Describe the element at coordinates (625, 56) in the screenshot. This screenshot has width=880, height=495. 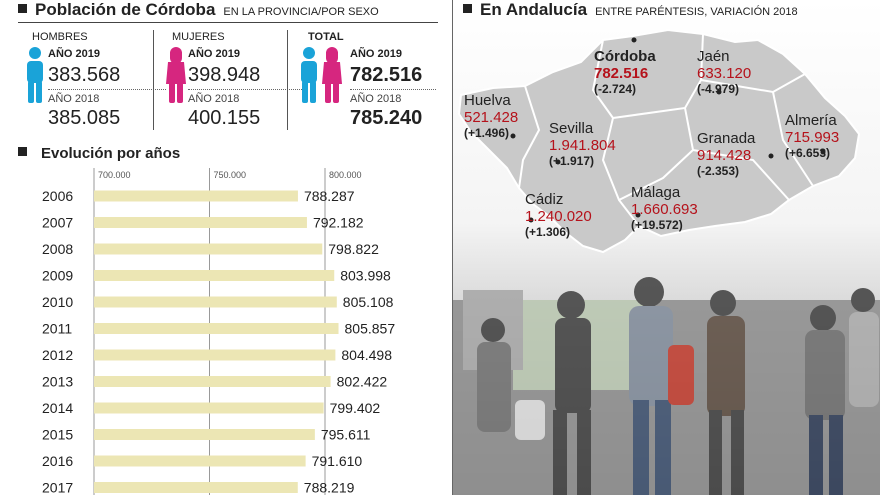
I see `province-name: Córdoba` at that location.